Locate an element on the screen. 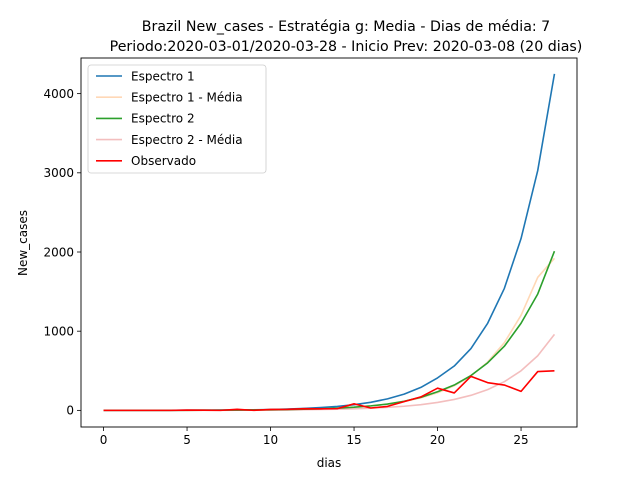 The height and width of the screenshot is (480, 640). x-tick-label: 25 is located at coordinates (520, 440).